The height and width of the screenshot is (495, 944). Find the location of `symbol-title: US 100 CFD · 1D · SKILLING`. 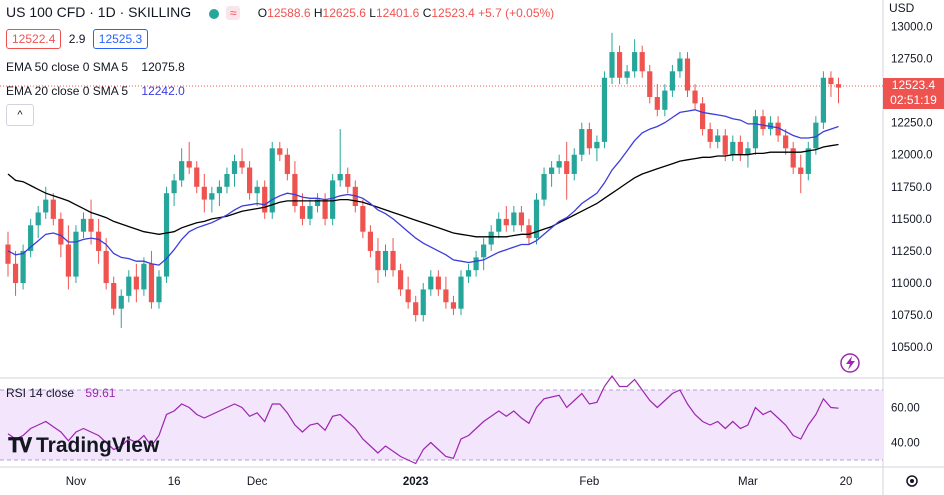

symbol-title: US 100 CFD · 1D · SKILLING is located at coordinates (99, 12).